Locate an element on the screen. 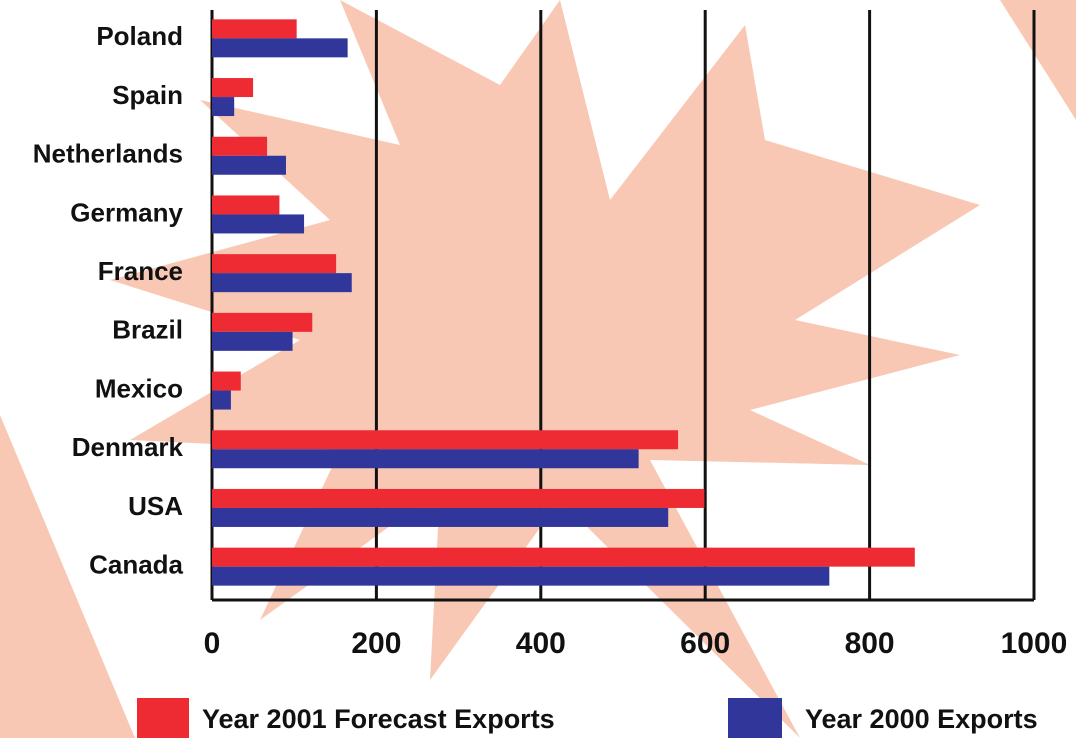 This screenshot has height=738, width=1076. legend-label: Year 2001 Forecast Exports is located at coordinates (378, 719).